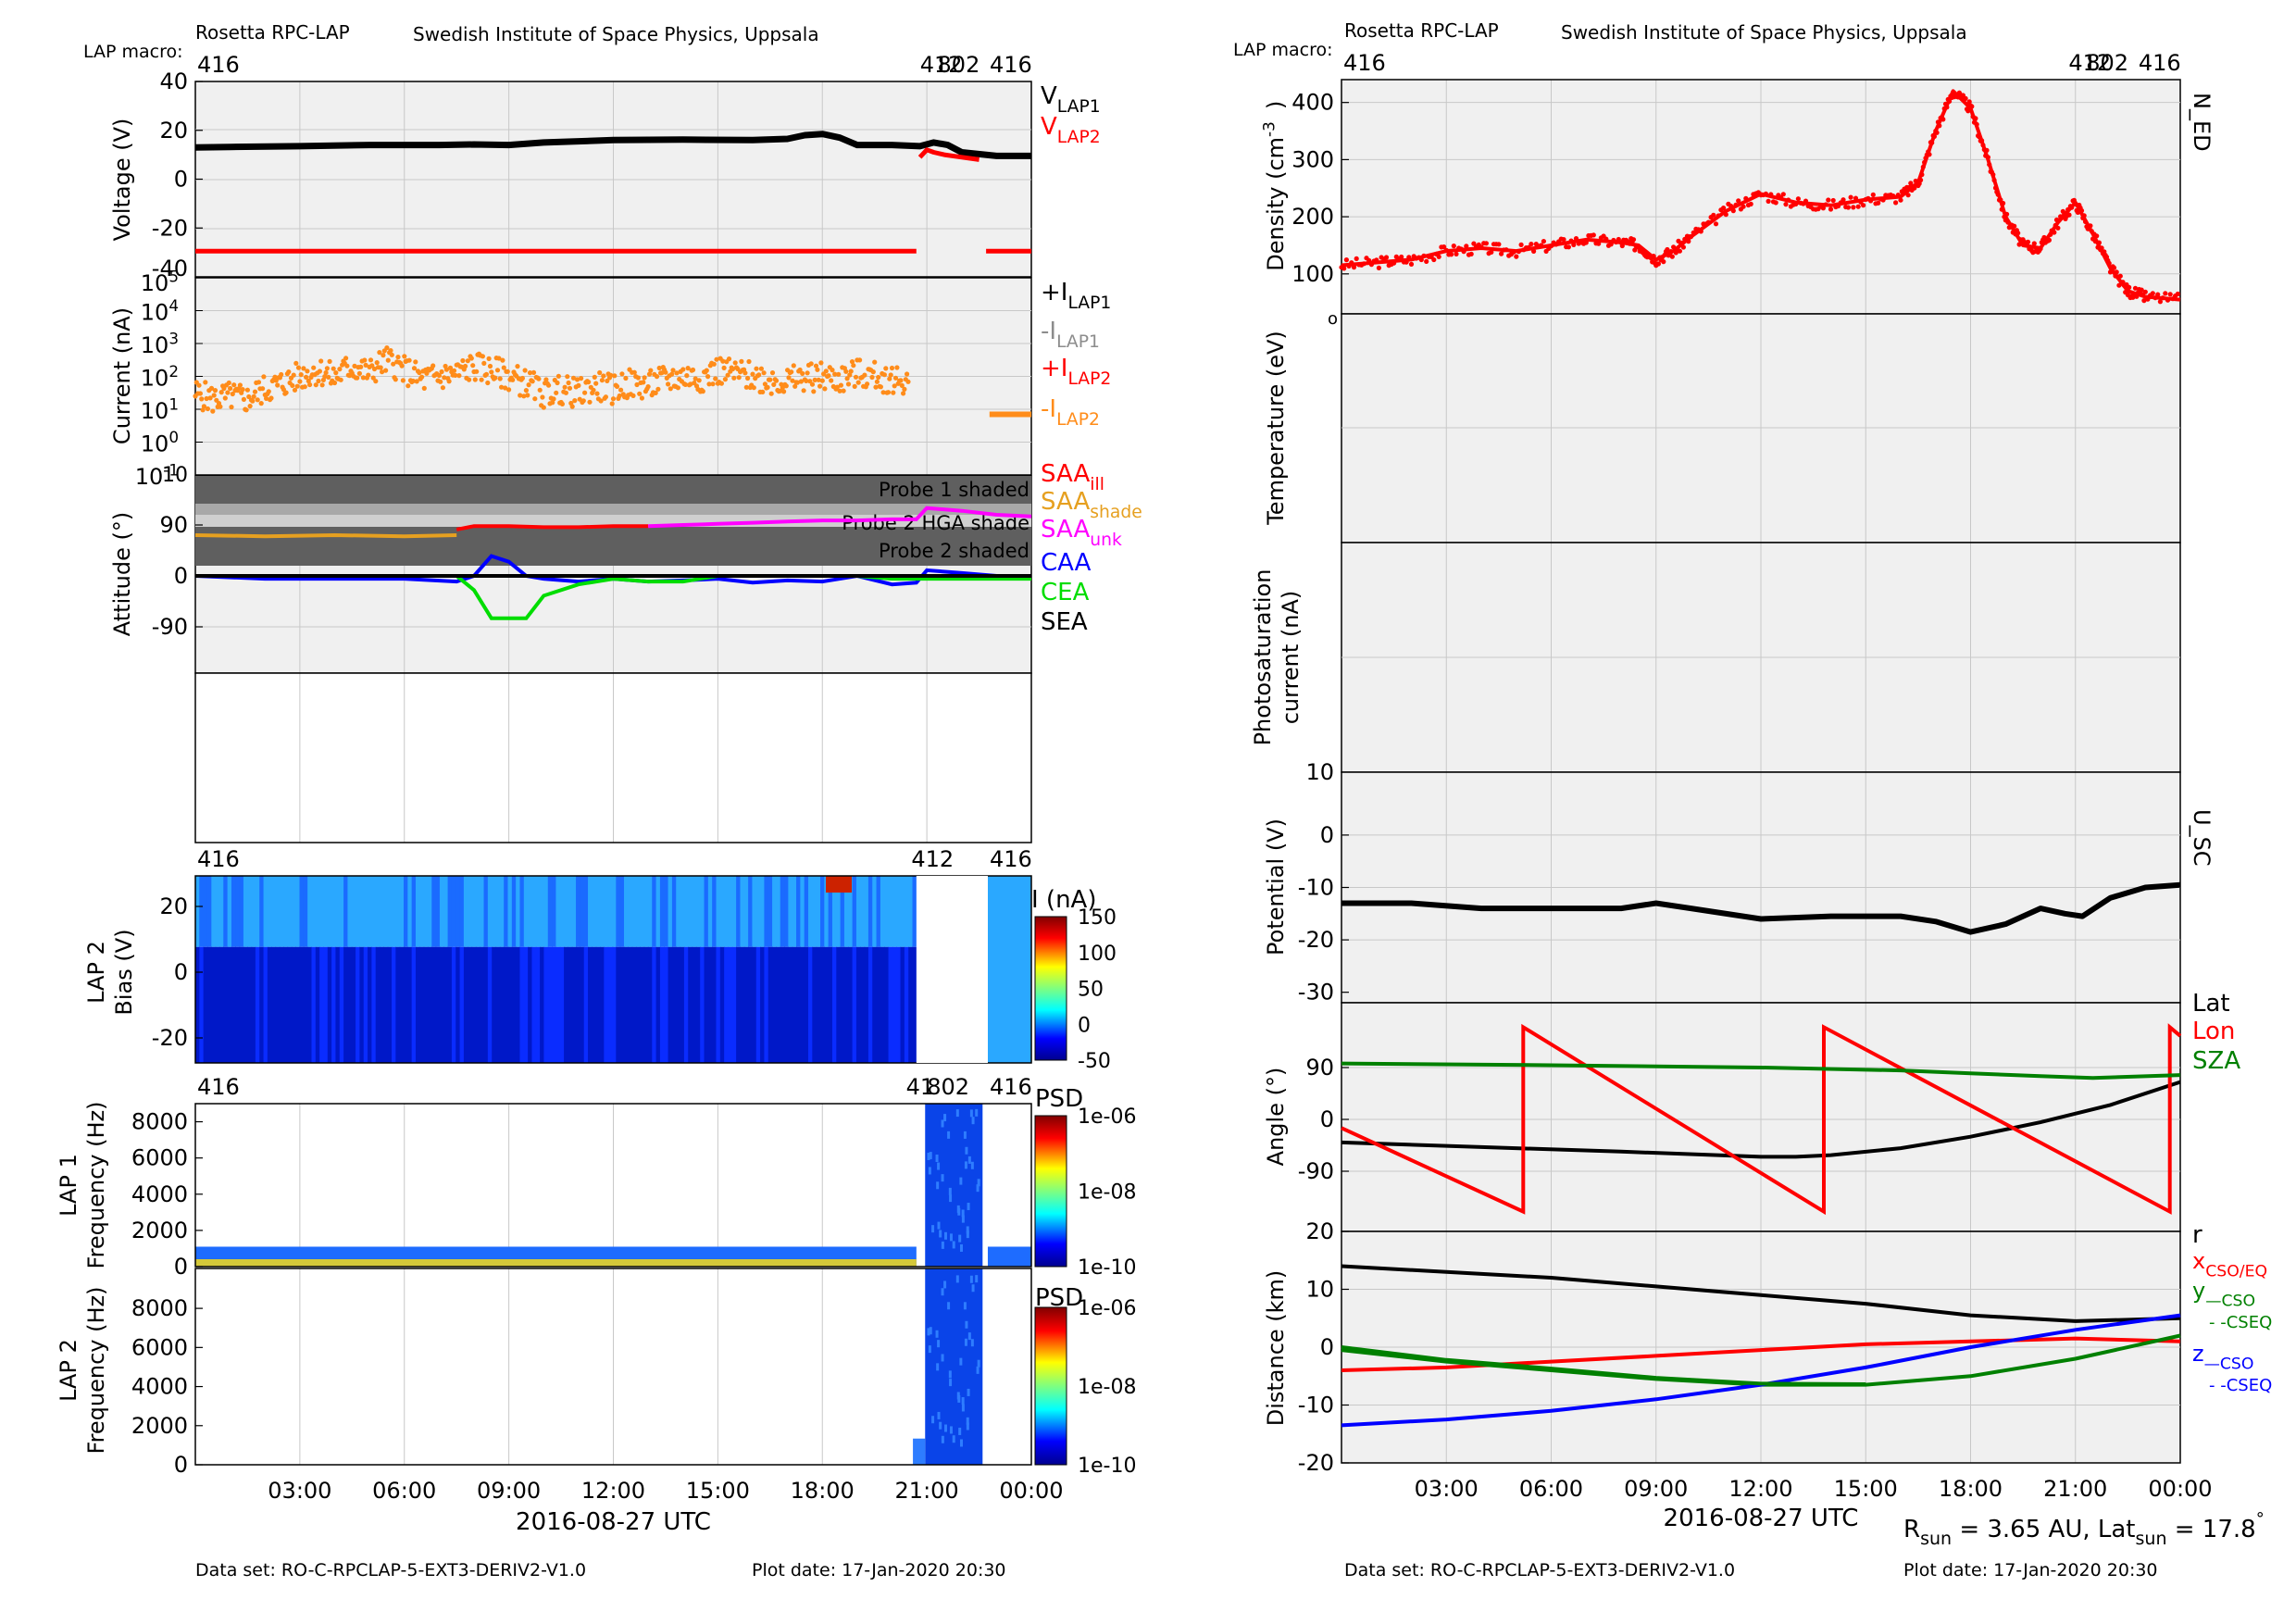 This screenshot has height=1624, width=2296. I want to click on lap1-macro-label: 802, so click(948, 1087).